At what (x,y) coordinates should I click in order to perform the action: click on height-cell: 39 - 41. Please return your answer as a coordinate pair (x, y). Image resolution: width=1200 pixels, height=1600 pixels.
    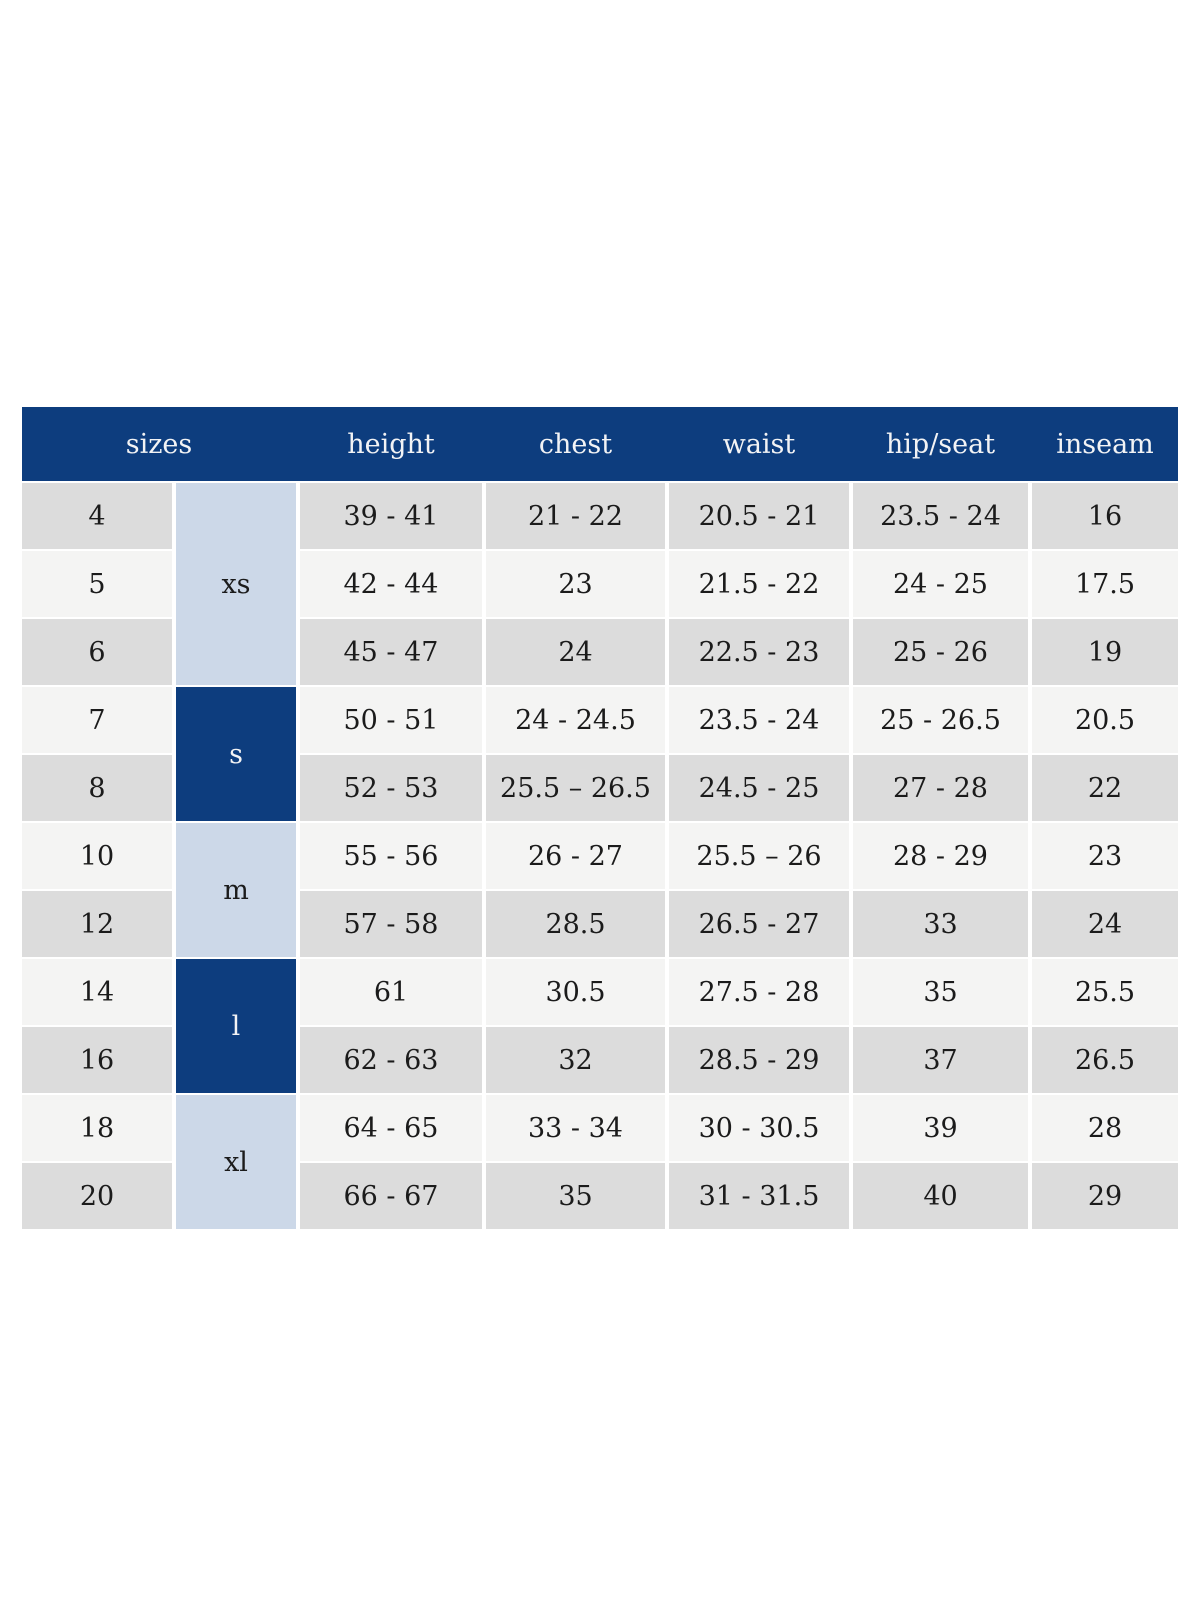
    Looking at the image, I should click on (391, 516).